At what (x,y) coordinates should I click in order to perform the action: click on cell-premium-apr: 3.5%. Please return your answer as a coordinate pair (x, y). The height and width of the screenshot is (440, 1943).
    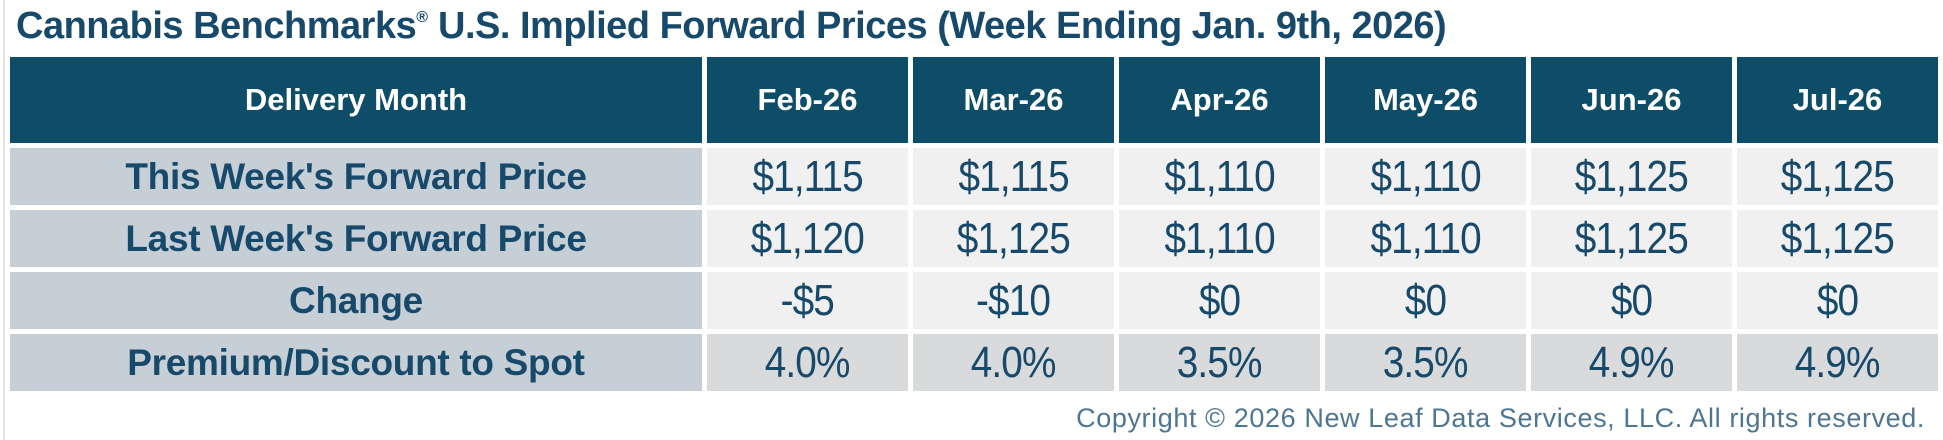
    Looking at the image, I should click on (1219, 362).